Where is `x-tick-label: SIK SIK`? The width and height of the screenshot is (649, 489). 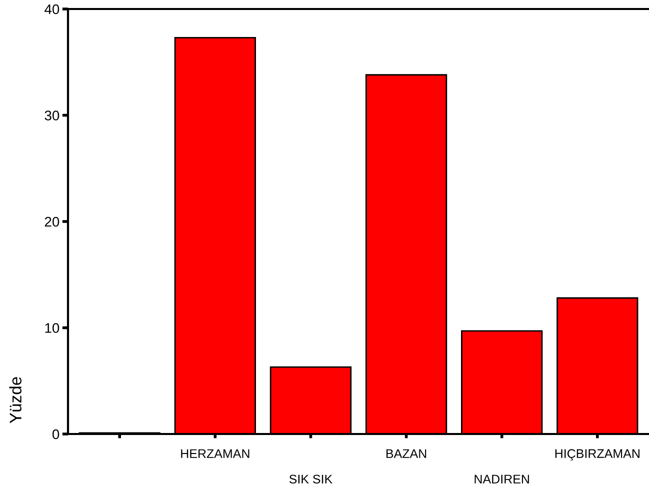 x-tick-label: SIK SIK is located at coordinates (310, 479).